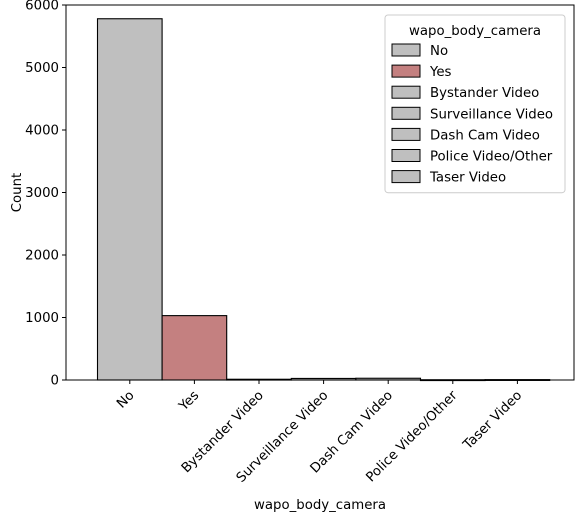 Image resolution: width=580 pixels, height=524 pixels. What do you see at coordinates (440, 72) in the screenshot?
I see `legend-label: Yes` at bounding box center [440, 72].